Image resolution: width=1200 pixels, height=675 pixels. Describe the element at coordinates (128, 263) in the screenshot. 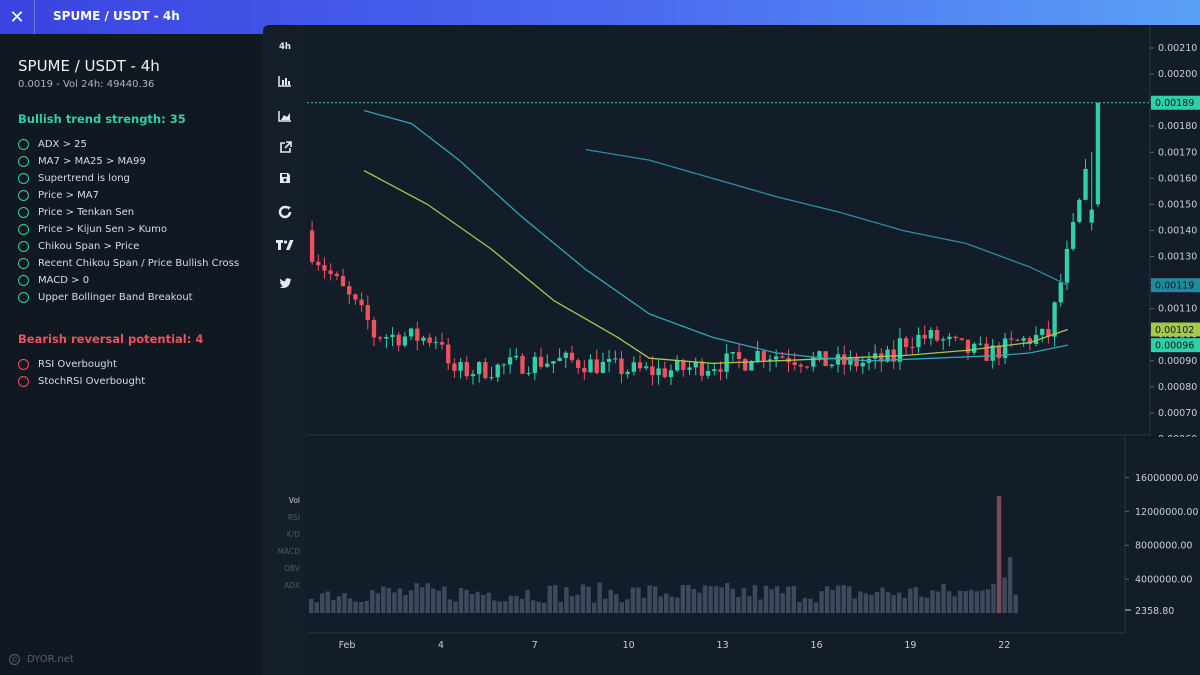

I see `signal-item: Recent Chikou Span / Price Bullish Cross` at that location.